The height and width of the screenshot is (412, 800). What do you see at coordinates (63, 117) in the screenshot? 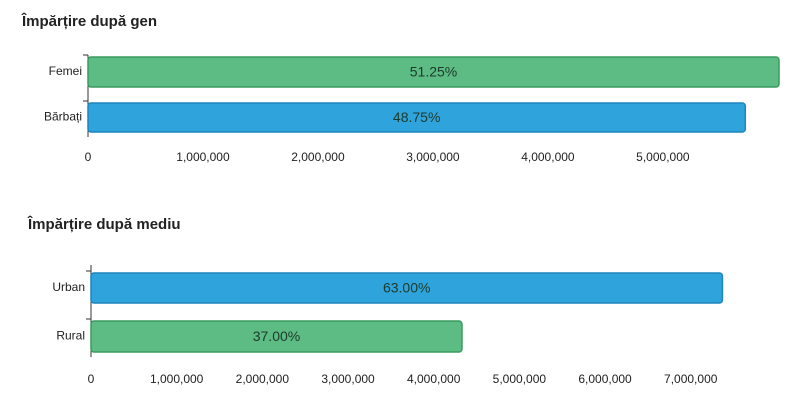
I see `y-tick-label: Bărbați` at bounding box center [63, 117].